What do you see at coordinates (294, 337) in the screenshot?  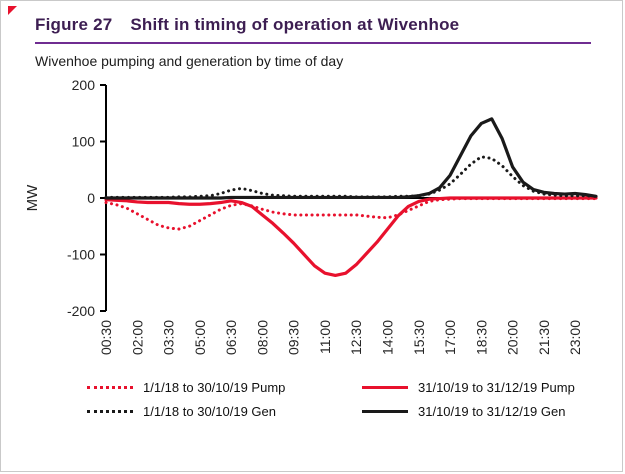 I see `x-tick-label: 09:30` at bounding box center [294, 337].